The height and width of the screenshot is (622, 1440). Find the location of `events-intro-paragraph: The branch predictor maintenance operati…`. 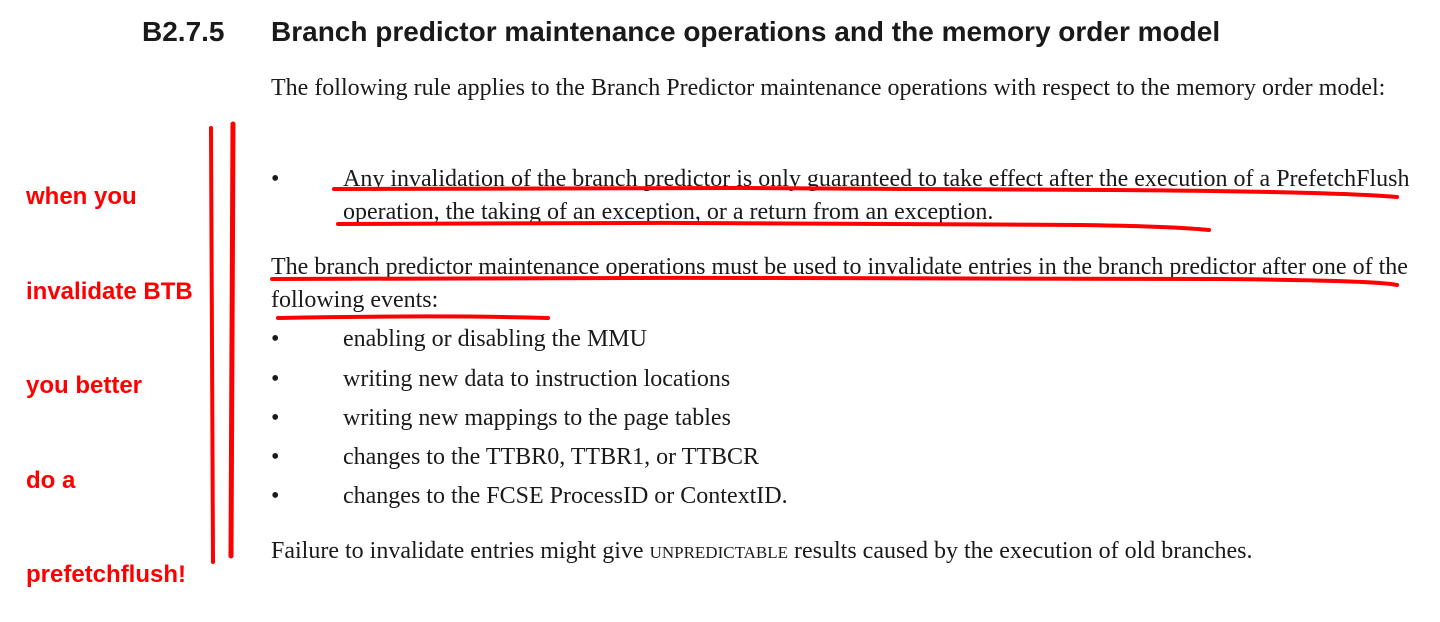

events-intro-paragraph: The branch predictor maintenance operati… is located at coordinates (839, 283).